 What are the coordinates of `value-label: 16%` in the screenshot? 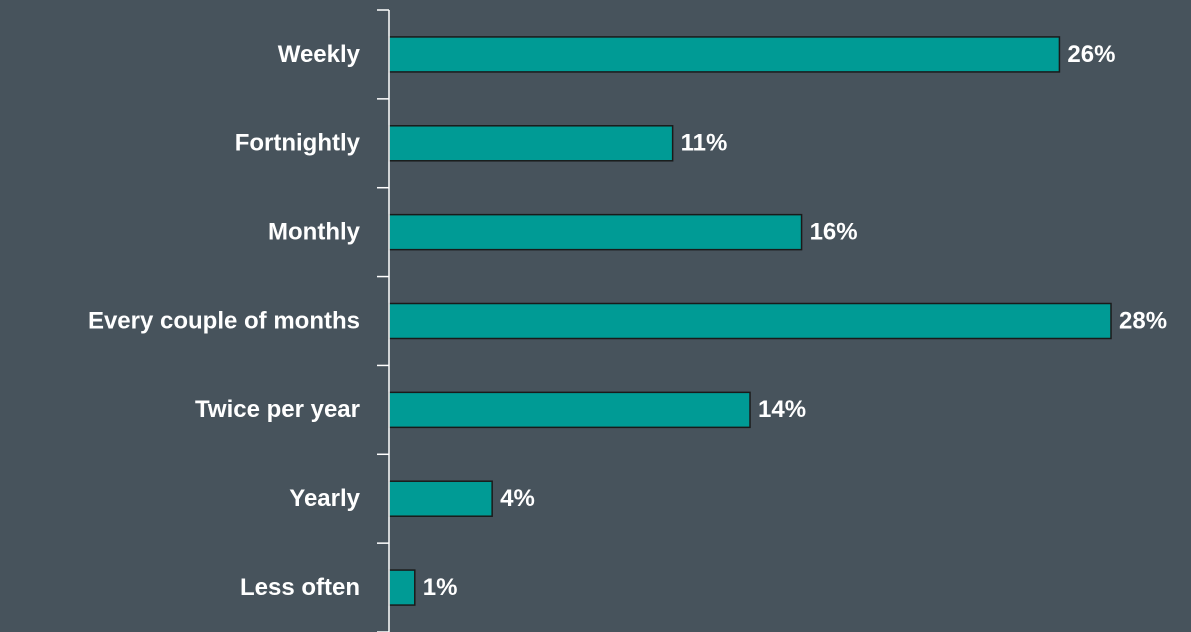 It's located at (834, 231).